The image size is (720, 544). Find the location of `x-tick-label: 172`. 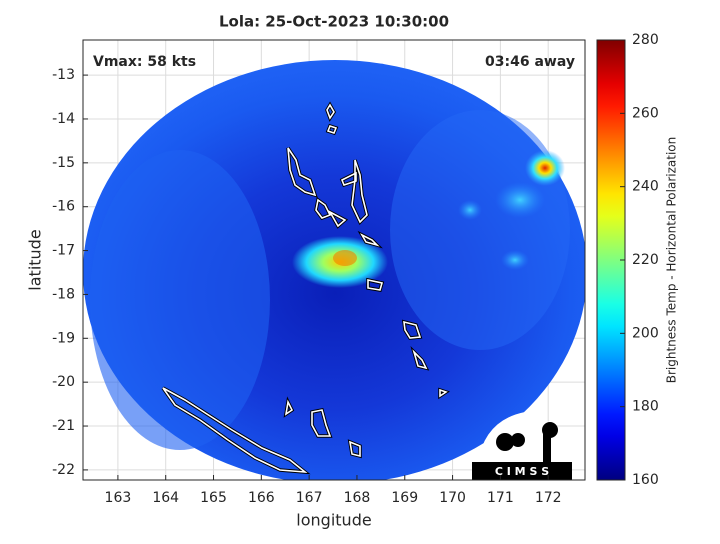

x-tick-label: 172 is located at coordinates (548, 498).